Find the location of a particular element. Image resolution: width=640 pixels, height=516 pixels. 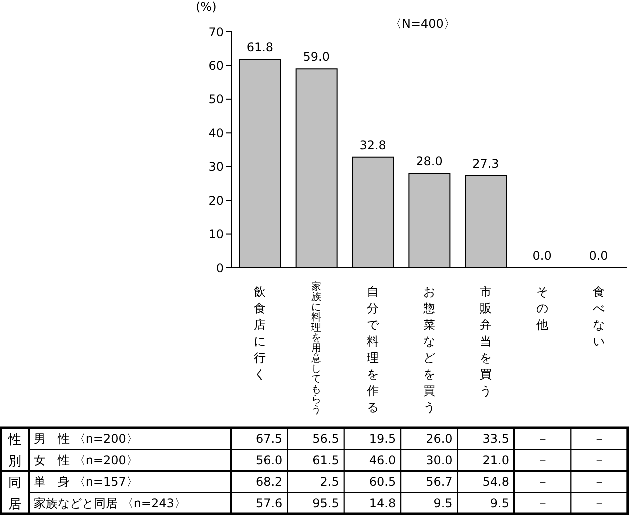

data-label: 95.5 is located at coordinates (326, 503).